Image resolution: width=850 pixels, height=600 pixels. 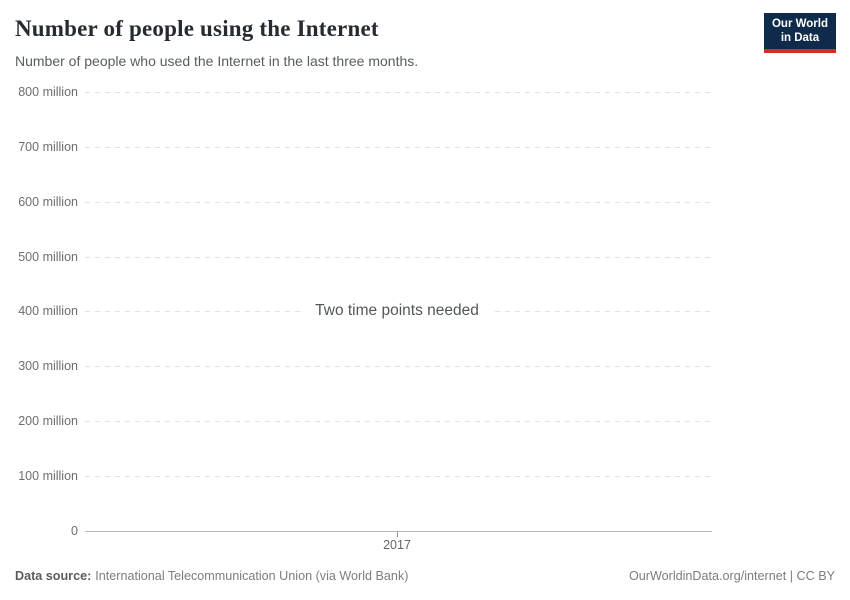 What do you see at coordinates (397, 311) in the screenshot?
I see `empty-state-message: Two time points needed` at bounding box center [397, 311].